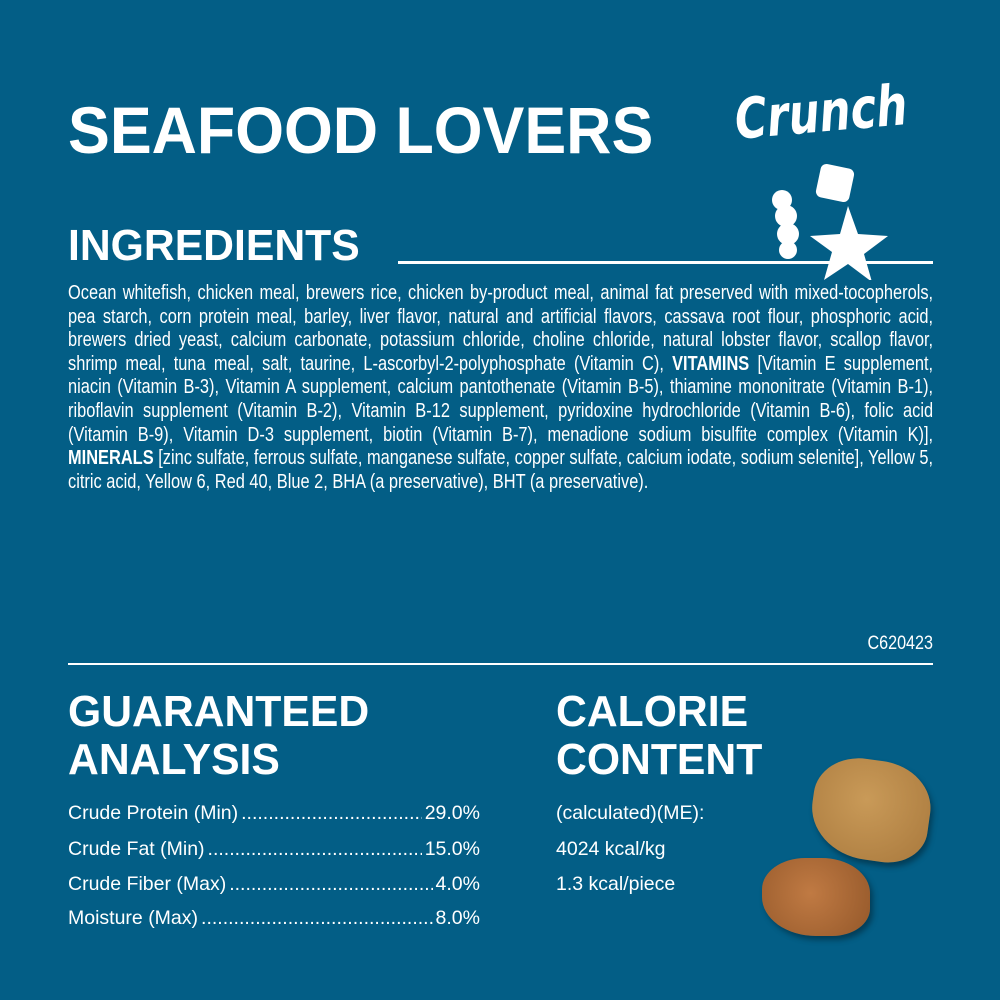  I want to click on heading-line: ANALYSIS, so click(174, 759).